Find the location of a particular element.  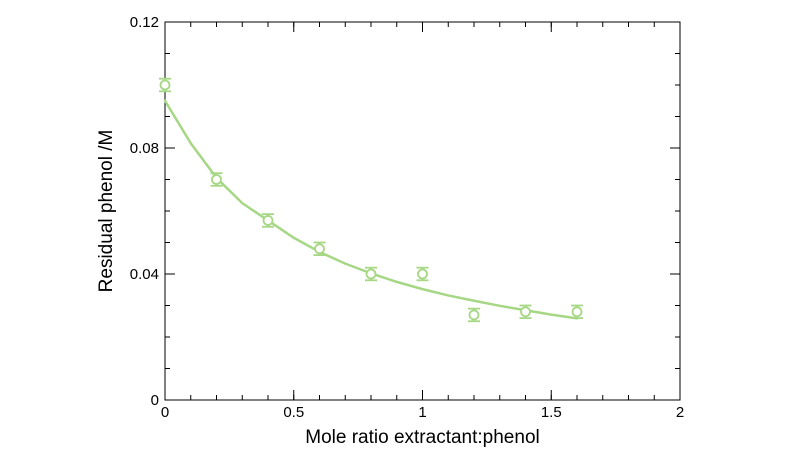

x-axis-title: Mole ratio extractant:phenol is located at coordinates (422, 437).